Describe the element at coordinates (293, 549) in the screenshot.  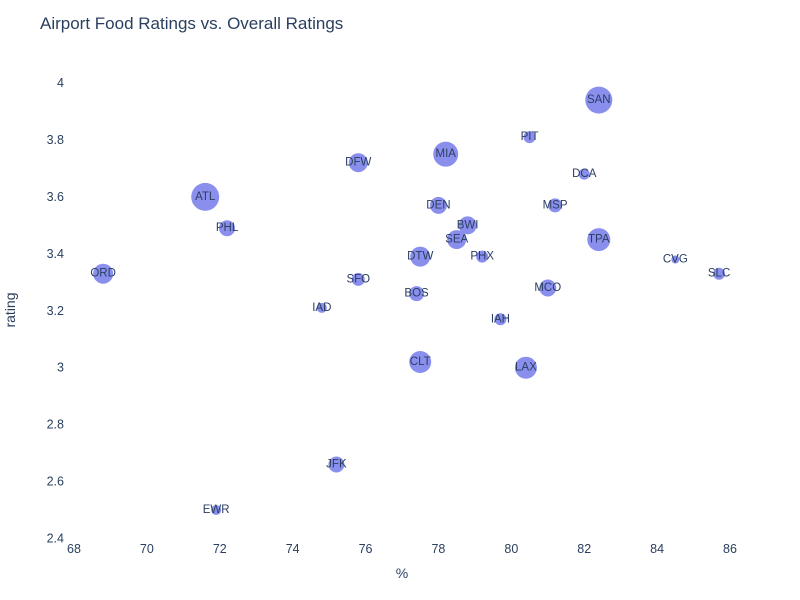
I see `x-tick-label: 74` at that location.